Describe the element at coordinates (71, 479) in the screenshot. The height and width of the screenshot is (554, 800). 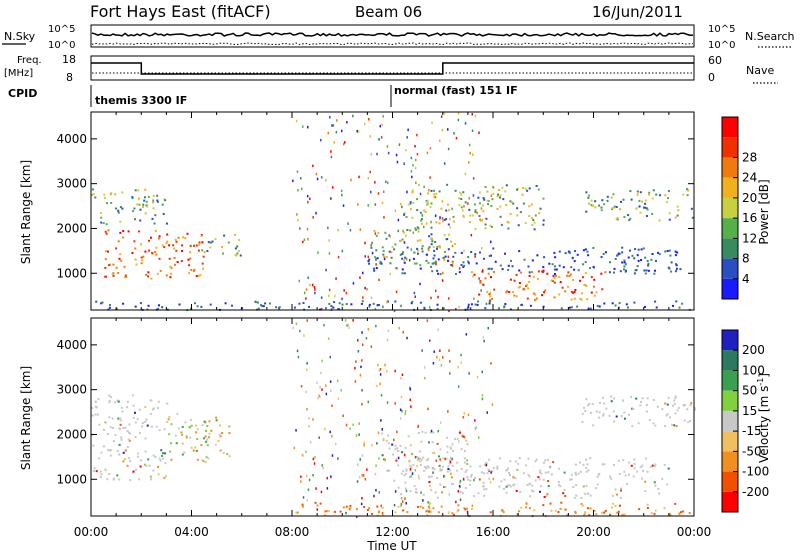
I see `y-tick-label: 1000` at that location.